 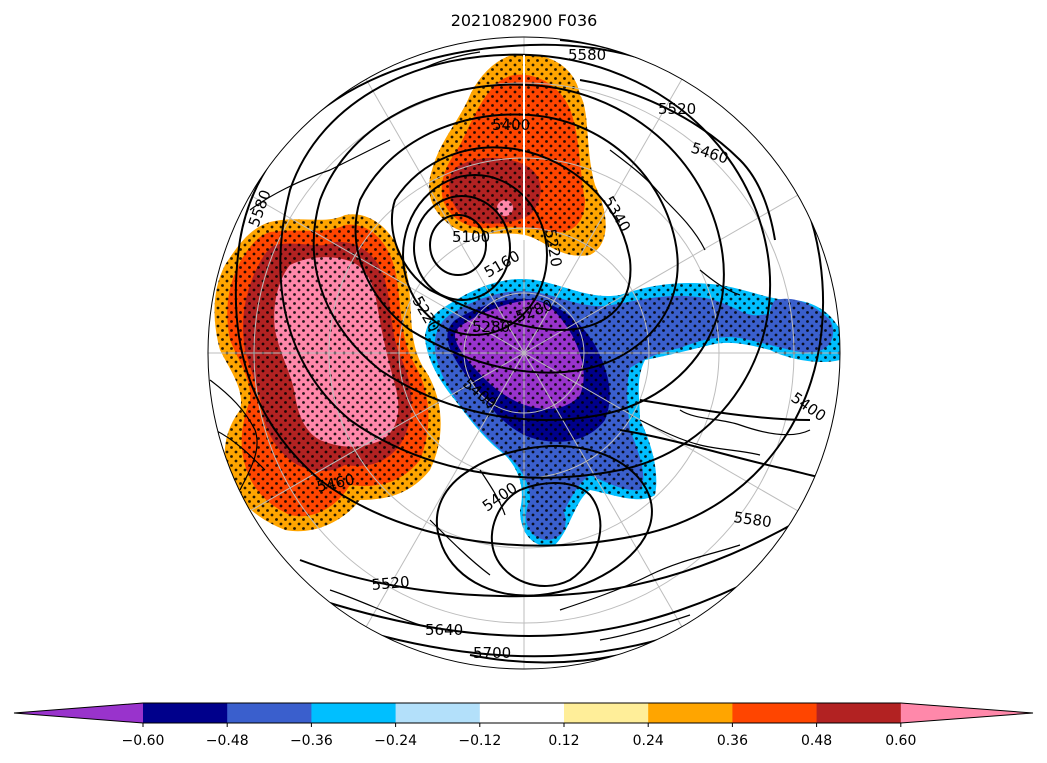 I want to click on contour-label: 5700, so click(x=492, y=653).